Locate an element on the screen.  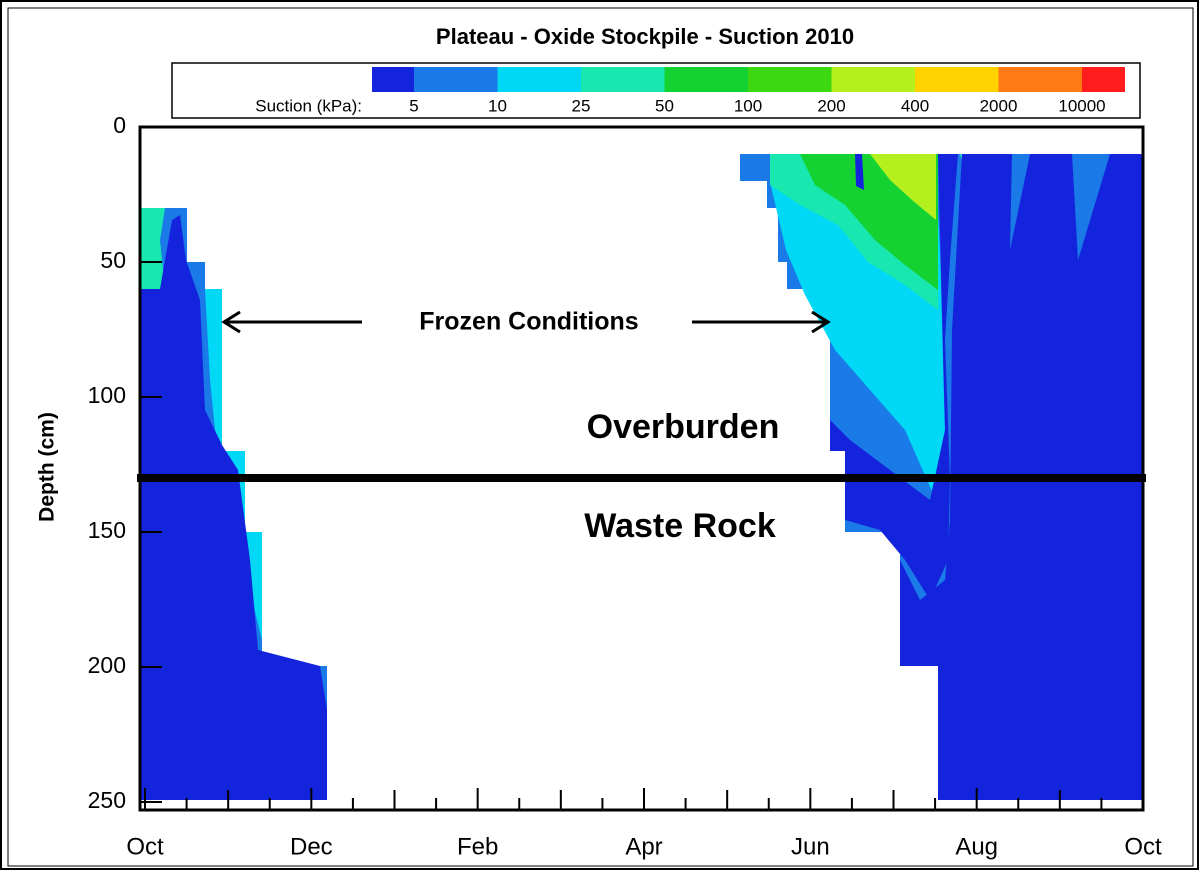
colorbar-level: 25 is located at coordinates (581, 105).